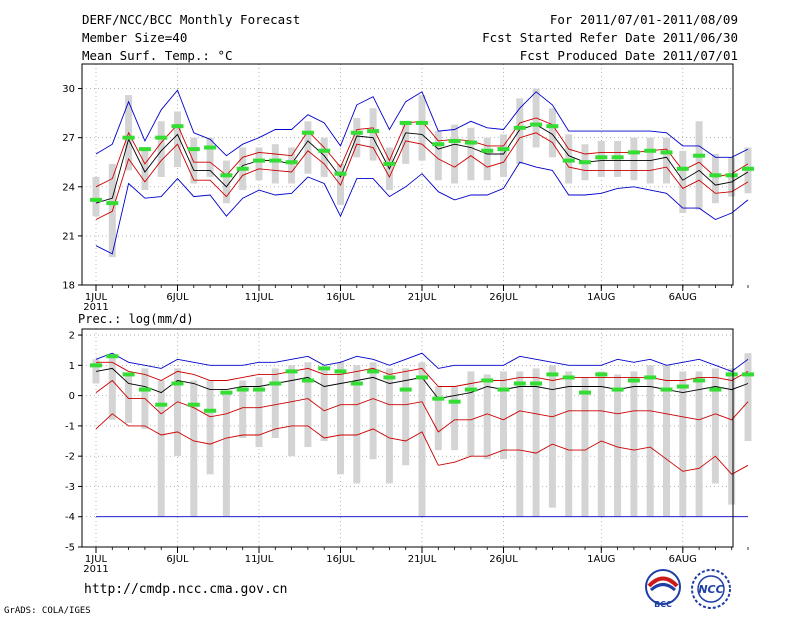 The image size is (800, 618). What do you see at coordinates (72, 396) in the screenshot?
I see `prec-y-tick-label: 0` at bounding box center [72, 396].